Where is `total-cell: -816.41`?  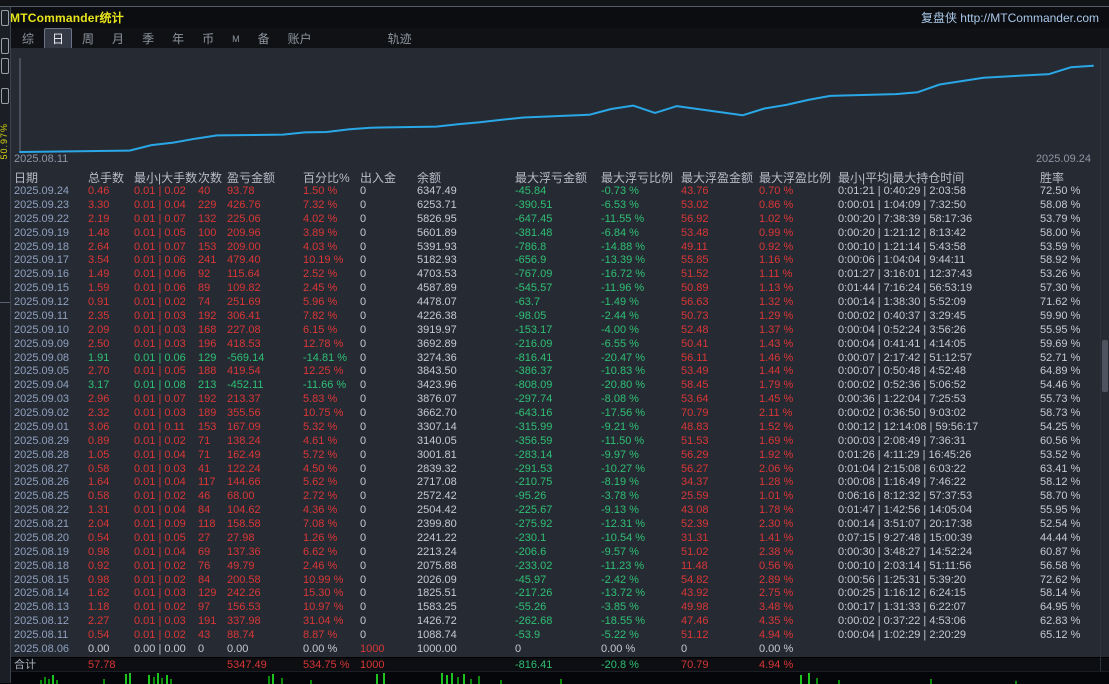
total-cell: -816.41 is located at coordinates (534, 665).